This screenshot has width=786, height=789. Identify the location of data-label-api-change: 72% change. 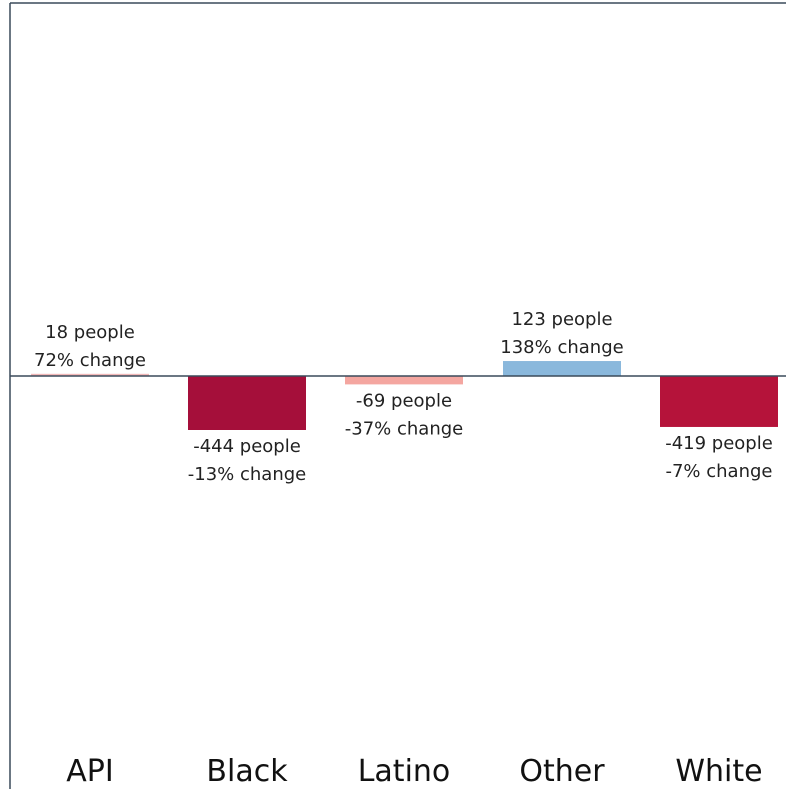
(90, 360).